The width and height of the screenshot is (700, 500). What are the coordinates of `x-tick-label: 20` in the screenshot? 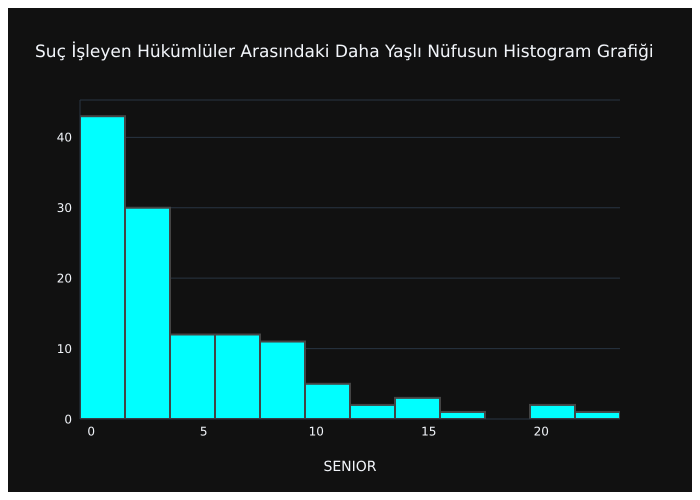 It's located at (541, 431).